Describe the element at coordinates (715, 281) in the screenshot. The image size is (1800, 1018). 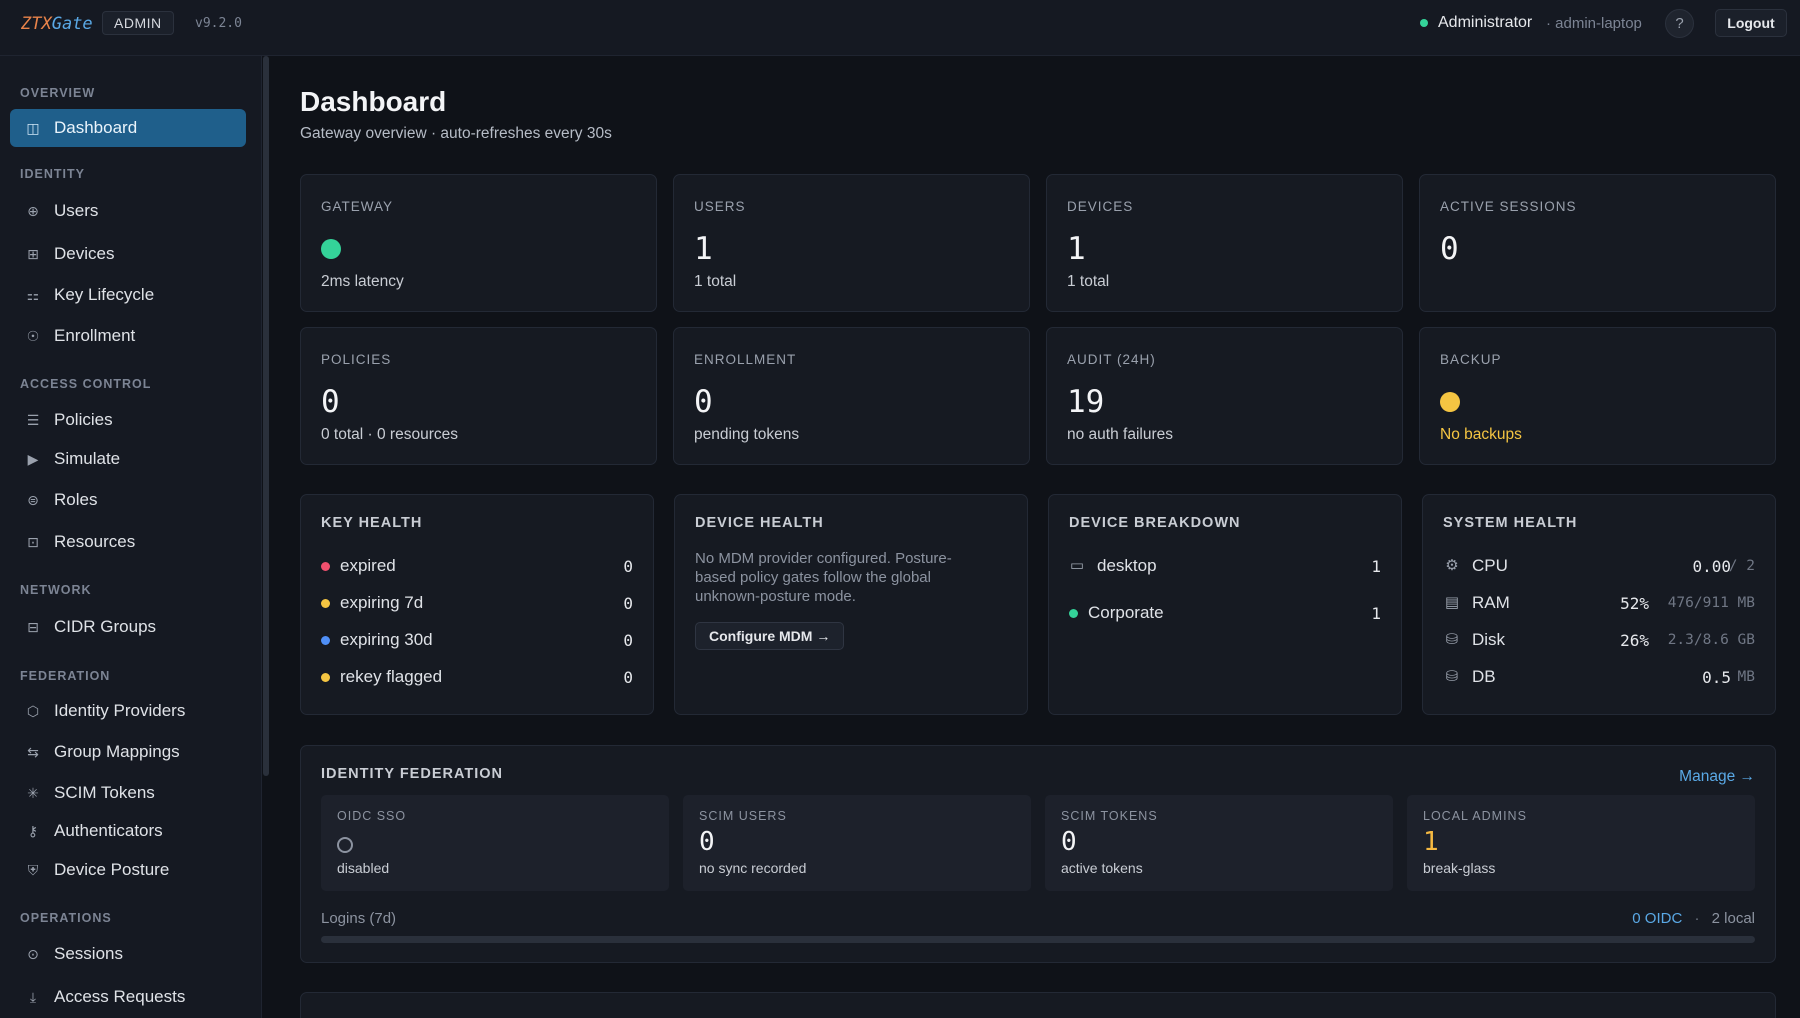
I see `card-sub: 1 total` at that location.